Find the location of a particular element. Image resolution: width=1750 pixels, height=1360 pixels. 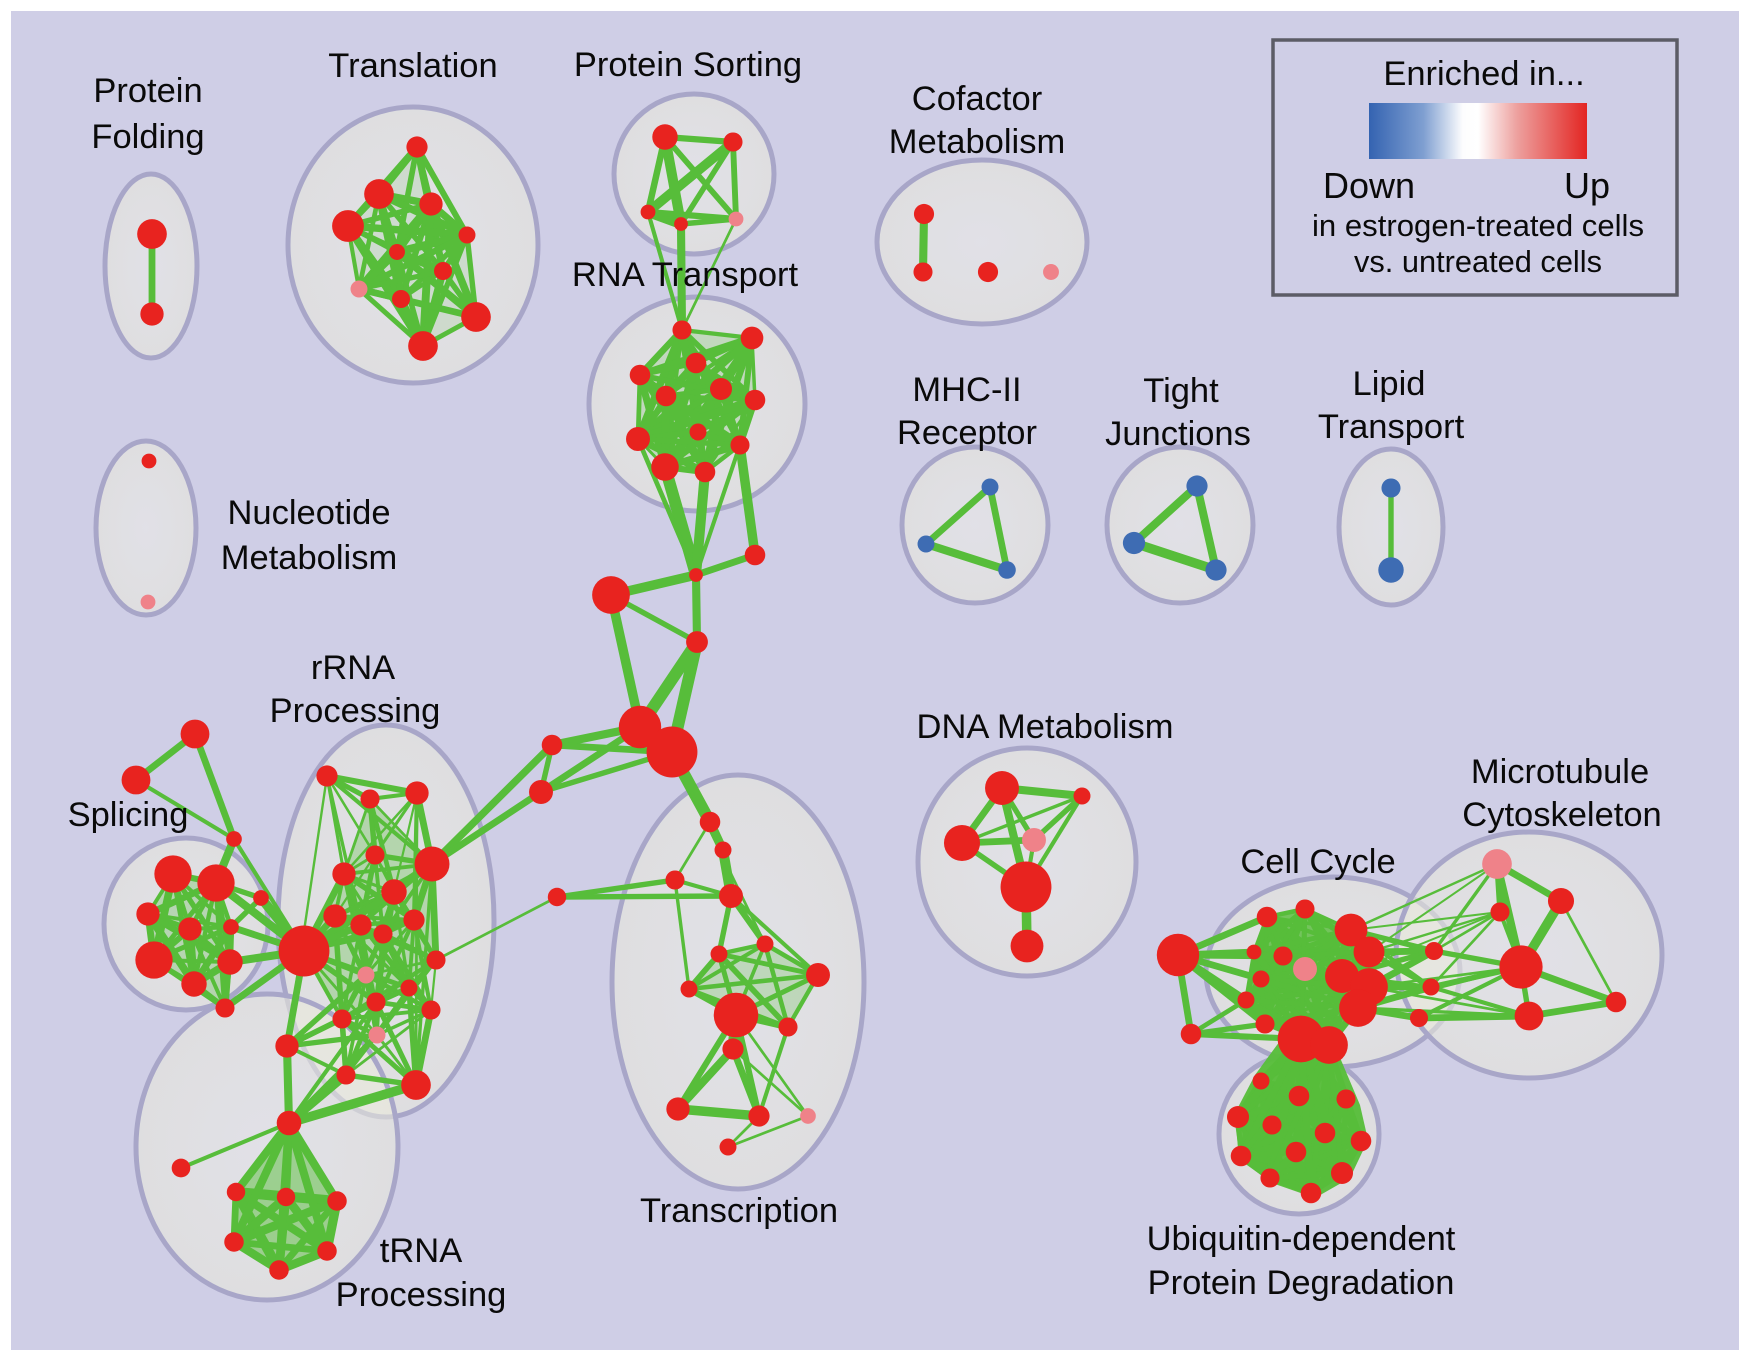

svg-text: Translation is located at coordinates (412, 66).